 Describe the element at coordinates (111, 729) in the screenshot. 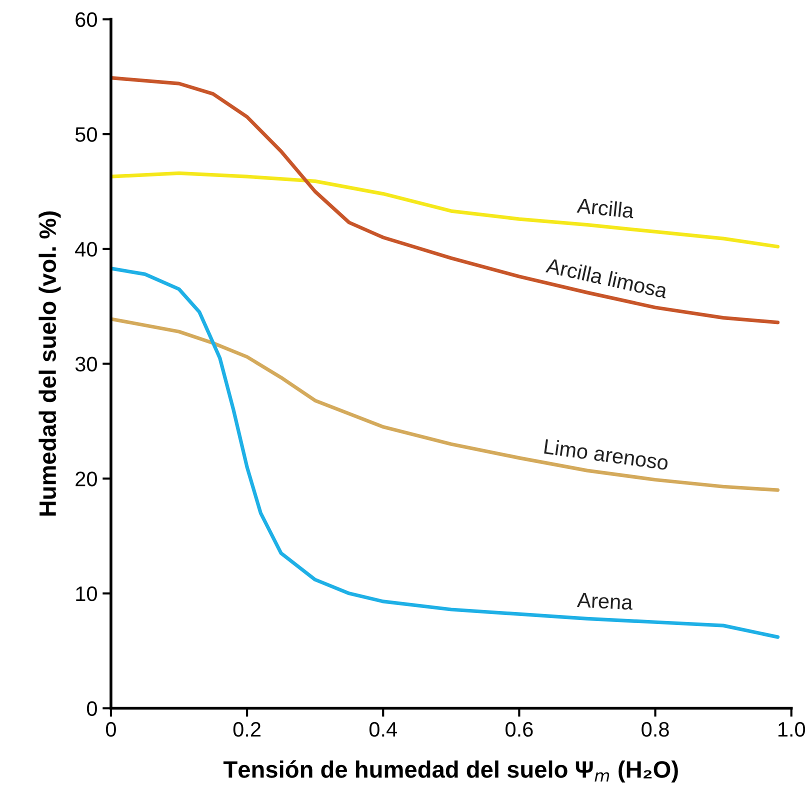

I see `x-tick-label: 0` at that location.